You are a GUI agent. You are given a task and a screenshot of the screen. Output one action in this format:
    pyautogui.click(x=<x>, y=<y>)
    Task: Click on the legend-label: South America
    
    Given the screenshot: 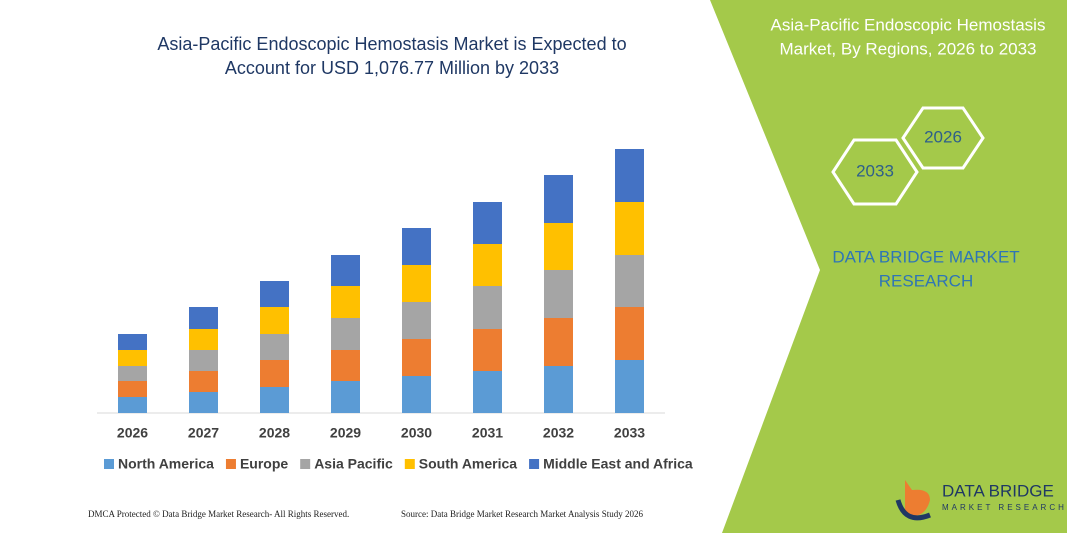 What is the action you would take?
    pyautogui.click(x=468, y=464)
    